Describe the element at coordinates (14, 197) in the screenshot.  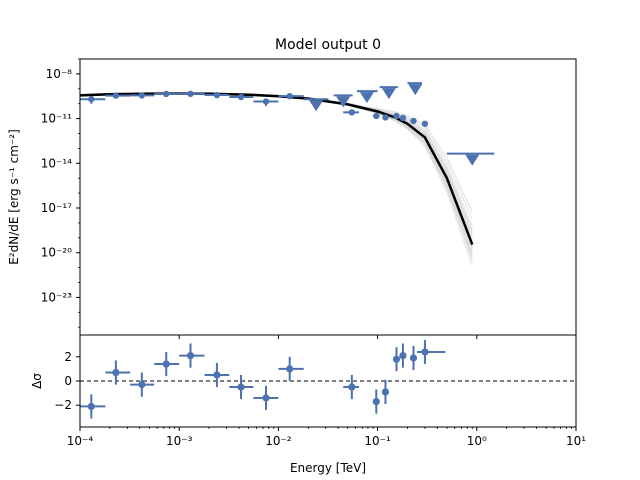
I see `main-y-label: E²dN/dE [erg s⁻¹ cm⁻²]` at that location.